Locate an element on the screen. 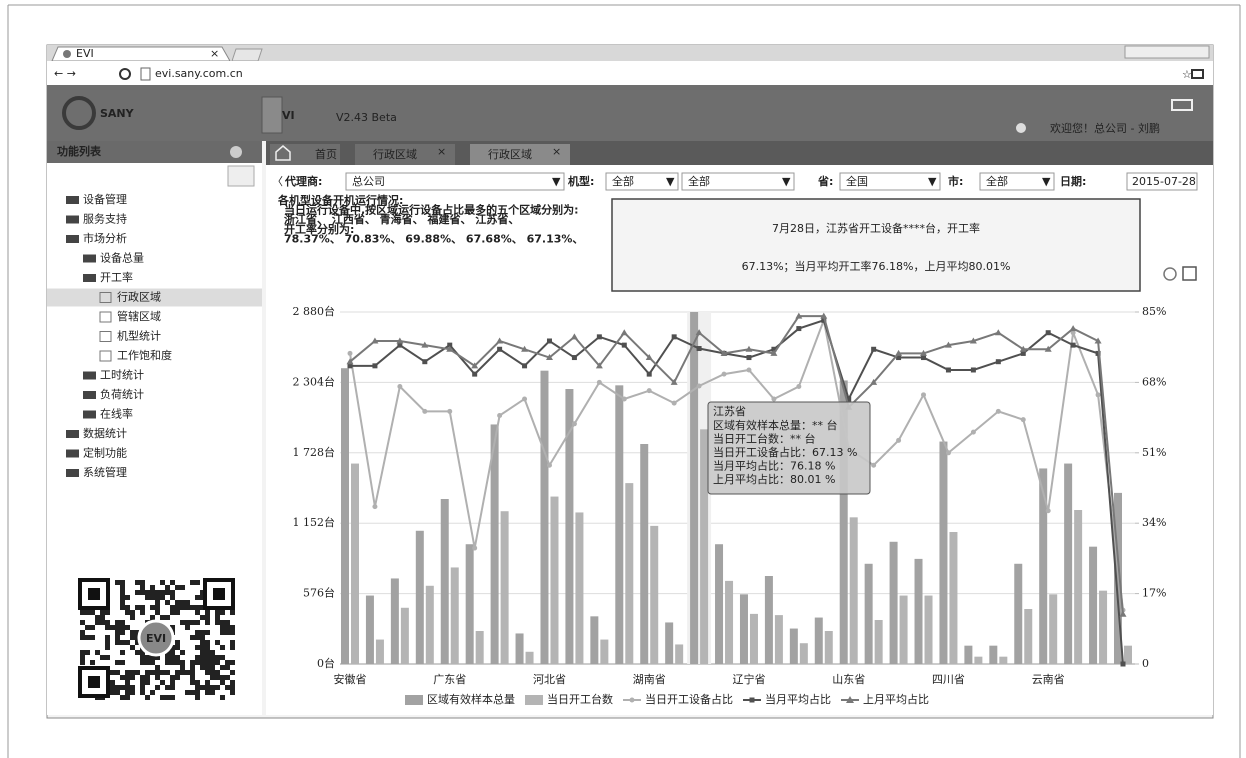 This screenshot has width=1246, height=758. legend-label: 当日开工设备占比 is located at coordinates (689, 699).